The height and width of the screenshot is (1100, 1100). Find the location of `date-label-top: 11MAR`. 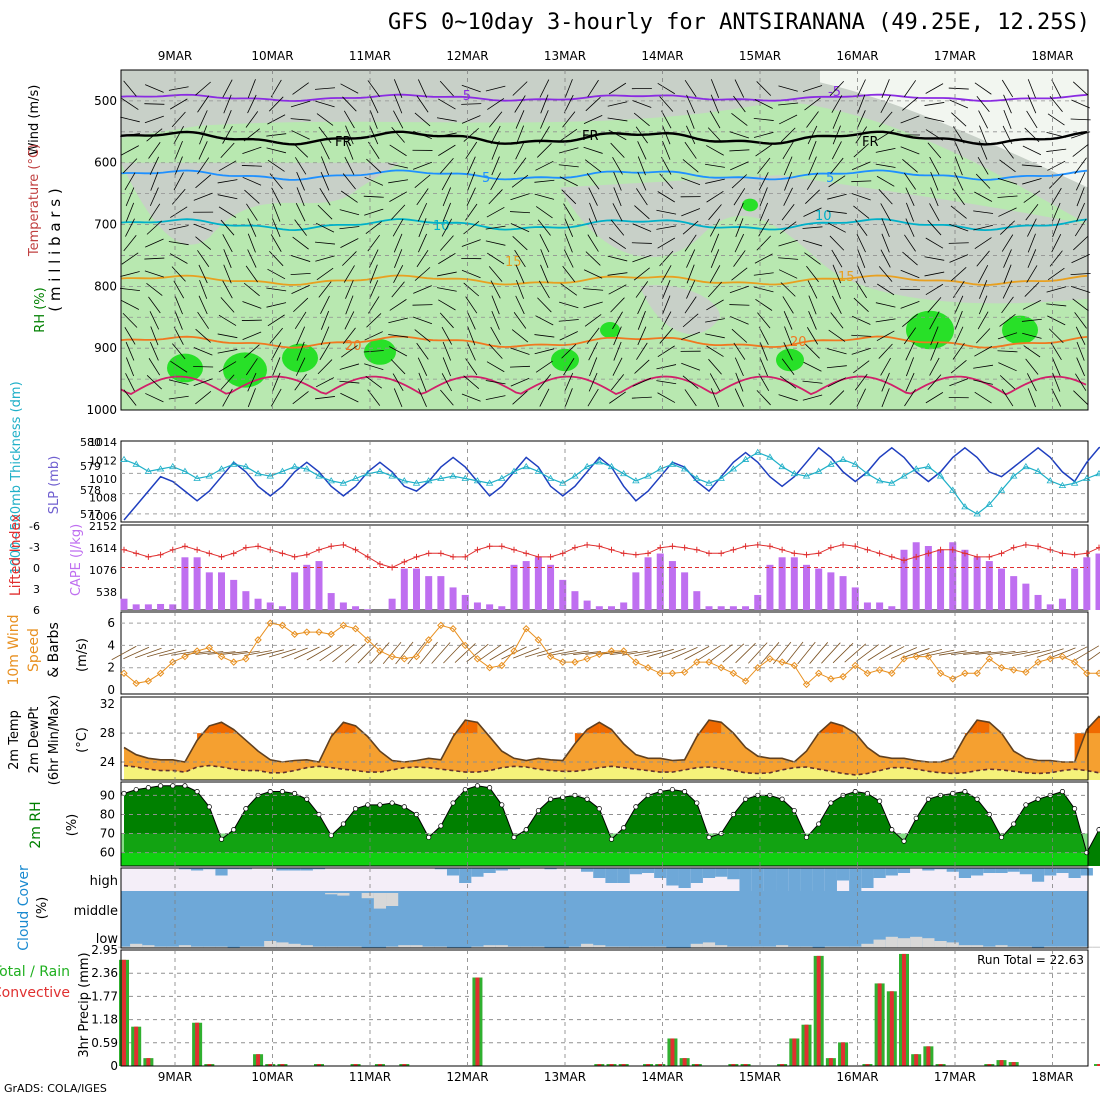

date-label-top: 11MAR is located at coordinates (370, 56).